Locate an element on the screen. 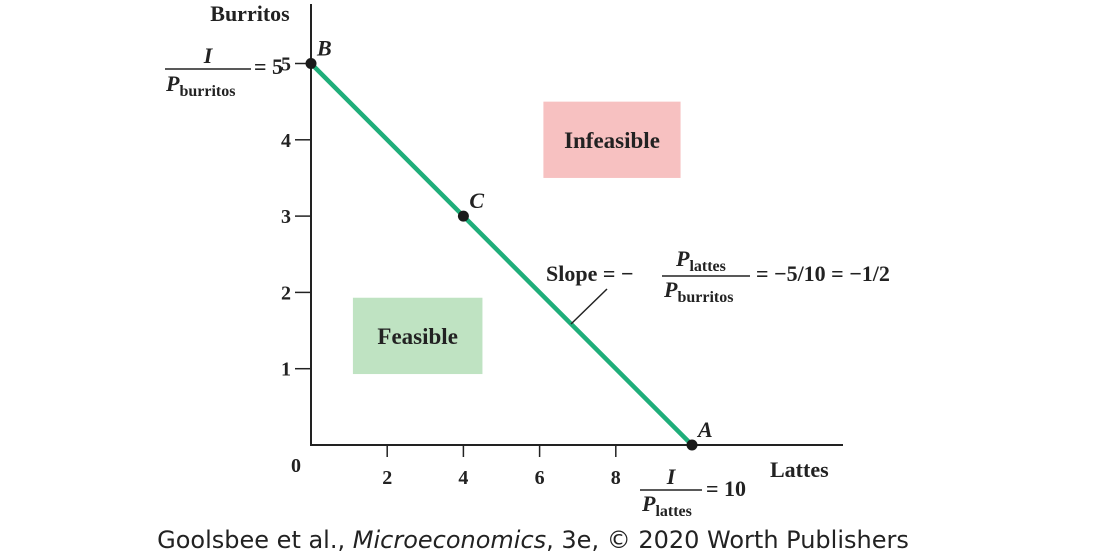 This screenshot has width=1100, height=557. x-tick-label: 8 is located at coordinates (616, 478).